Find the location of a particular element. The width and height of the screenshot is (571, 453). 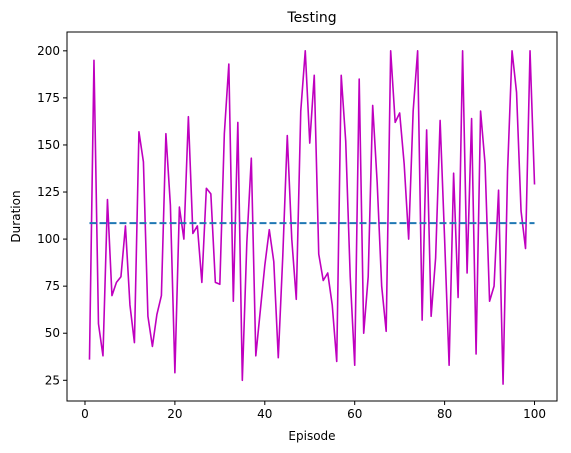

x-tick-label: 0 is located at coordinates (85, 414).